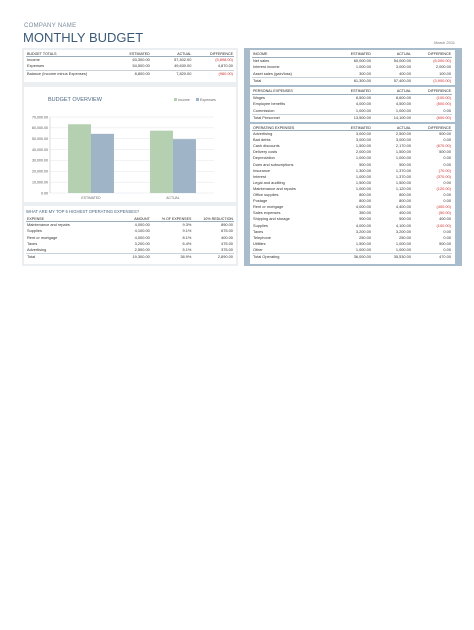 The height and width of the screenshot is (630, 474). I want to click on page-title: MONTHLY BUDGET, so click(83, 37).